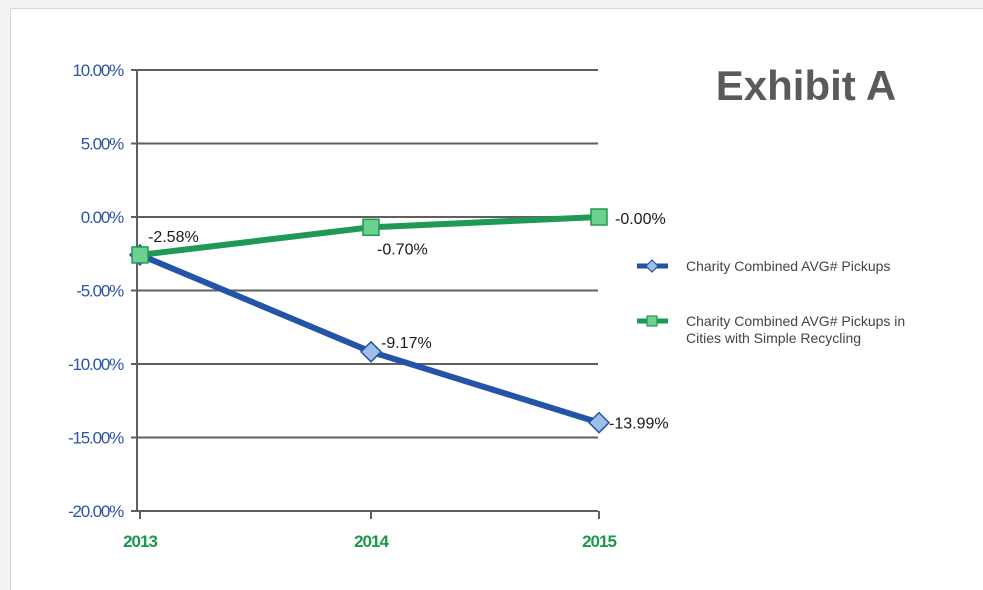  What do you see at coordinates (173, 237) in the screenshot?
I see `data-label: -2.58%` at bounding box center [173, 237].